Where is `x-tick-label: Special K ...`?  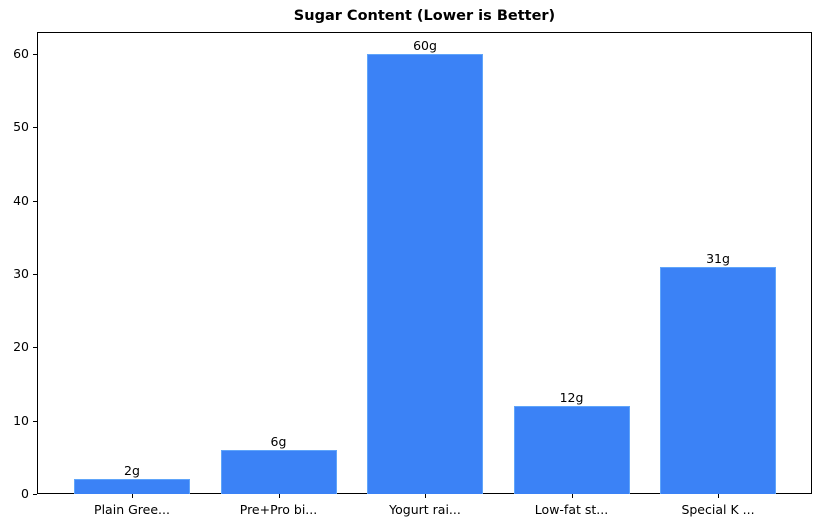
x-tick-label: Special K ... is located at coordinates (718, 509).